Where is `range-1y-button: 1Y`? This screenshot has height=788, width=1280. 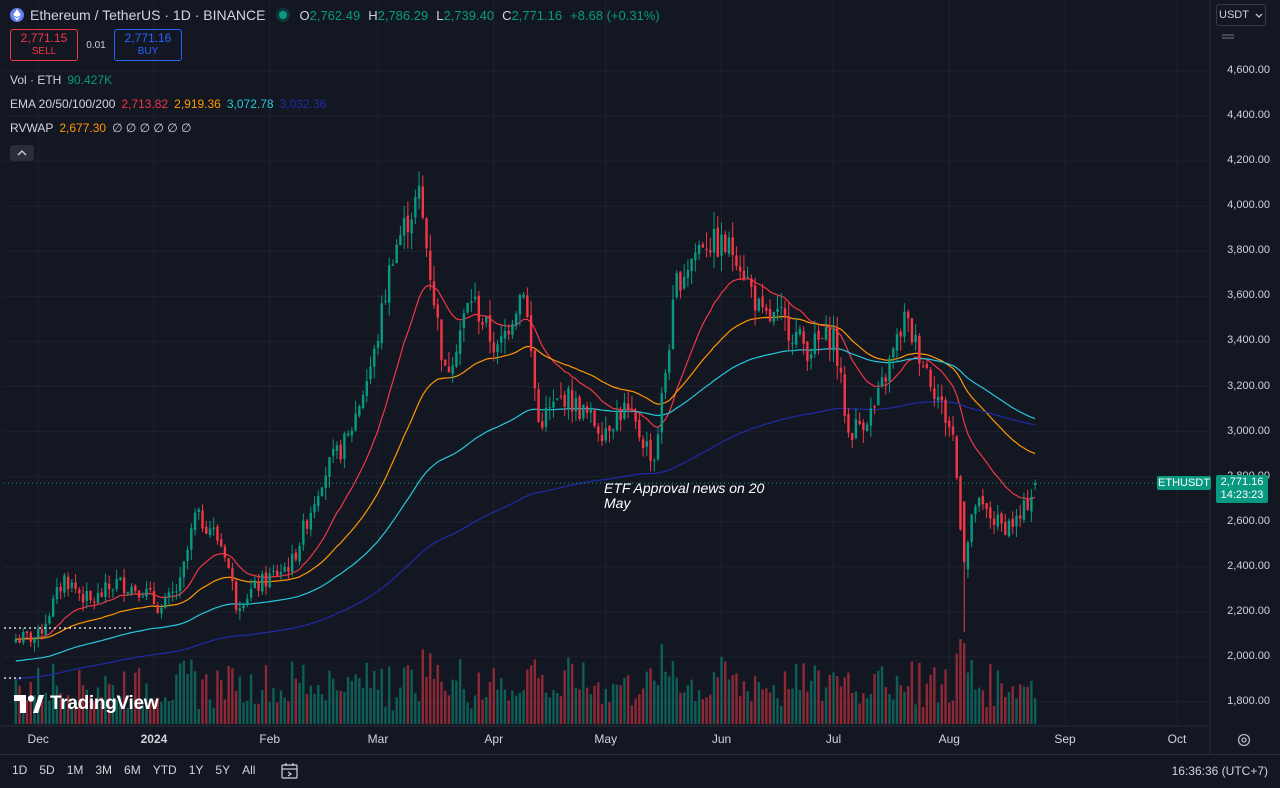
range-1y-button: 1Y is located at coordinates (196, 770).